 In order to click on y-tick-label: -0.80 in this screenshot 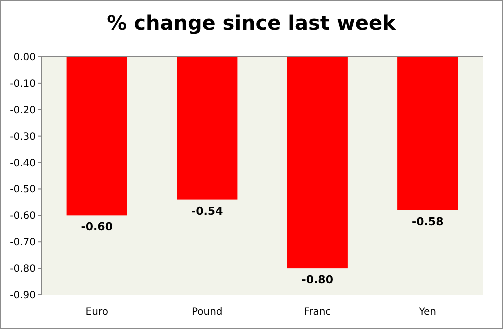, I will do `click(23, 270)`.